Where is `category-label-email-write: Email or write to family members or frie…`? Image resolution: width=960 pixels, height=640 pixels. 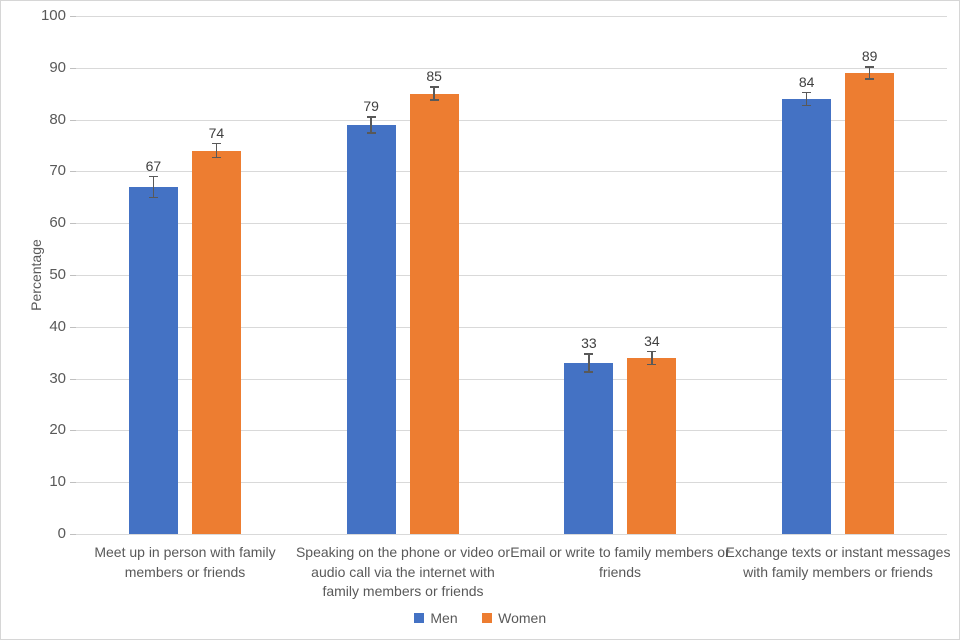
category-label-email-write: Email or write to family members or frie… is located at coordinates (620, 562).